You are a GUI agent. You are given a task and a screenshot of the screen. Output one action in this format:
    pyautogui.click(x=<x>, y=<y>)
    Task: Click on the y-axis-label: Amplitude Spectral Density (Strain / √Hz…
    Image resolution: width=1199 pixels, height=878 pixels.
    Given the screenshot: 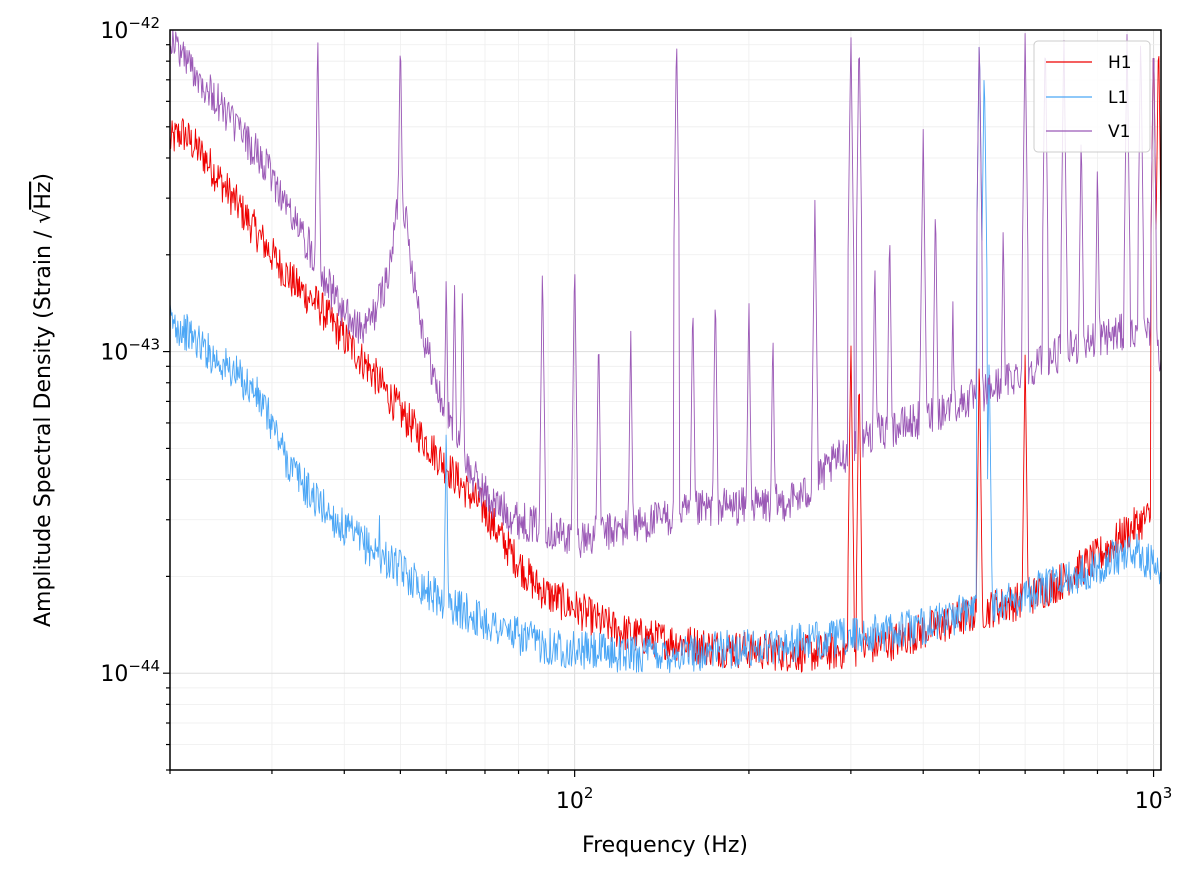 What is the action you would take?
    pyautogui.click(x=43, y=400)
    